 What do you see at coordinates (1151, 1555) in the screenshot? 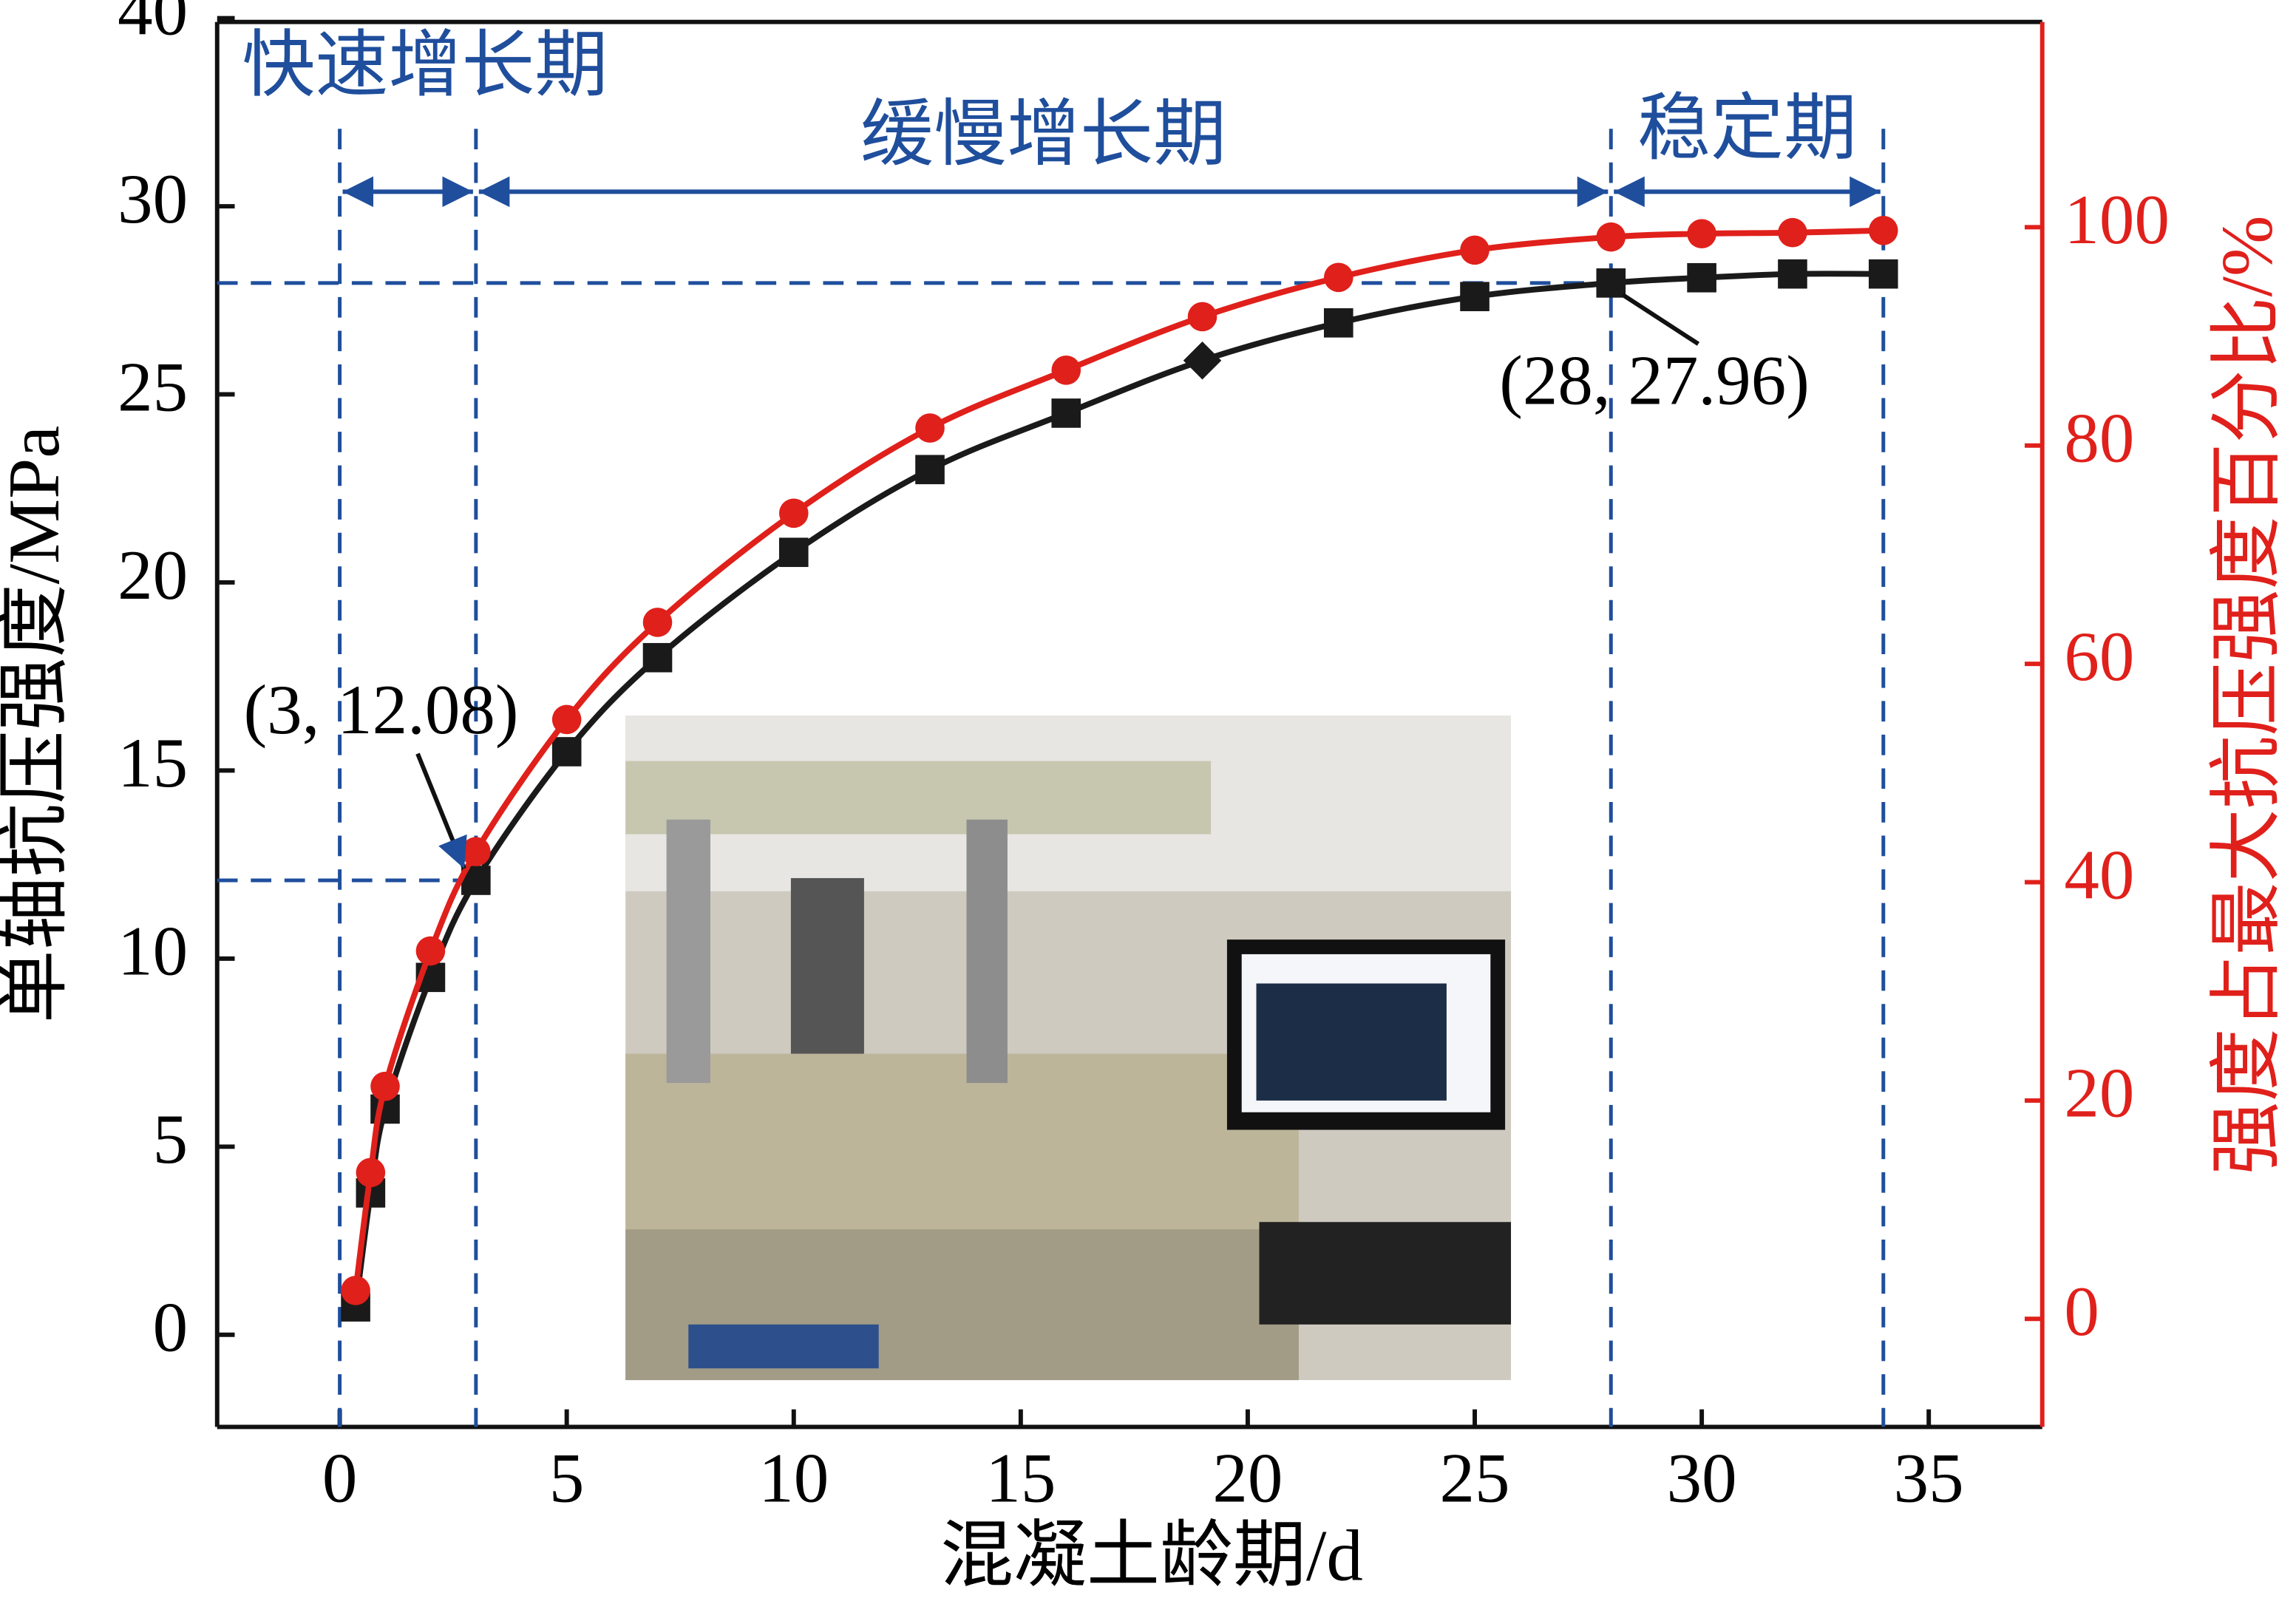
I see `x-axis-label: 混凝土龄期/d` at bounding box center [1151, 1555].